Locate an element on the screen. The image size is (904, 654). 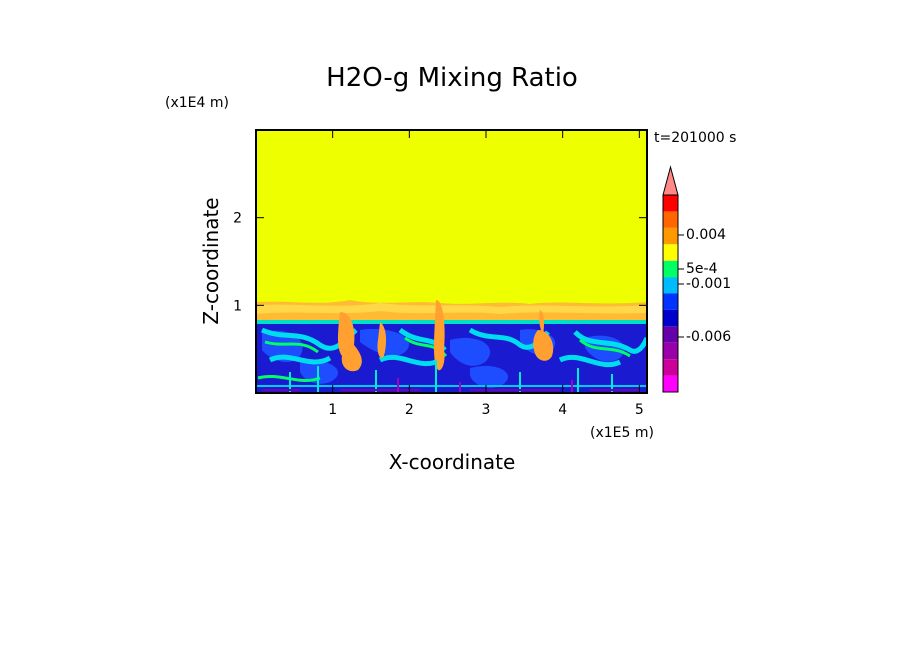
x-scale-label: (x1E5 m) is located at coordinates (622, 433).